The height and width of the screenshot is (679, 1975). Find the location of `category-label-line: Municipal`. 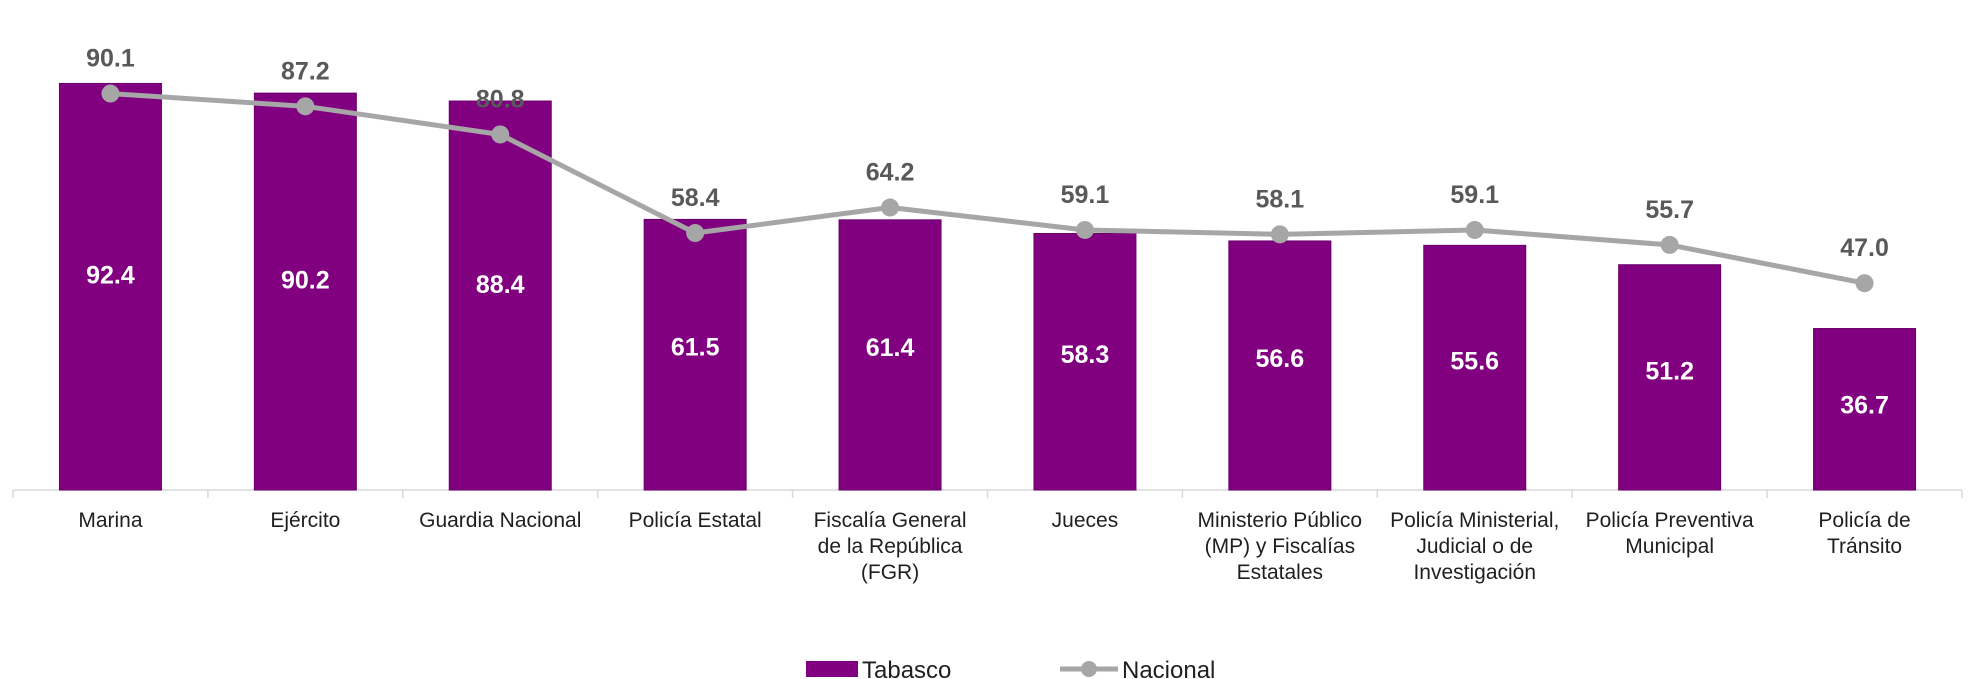

category-label-line: Municipal is located at coordinates (1669, 546).